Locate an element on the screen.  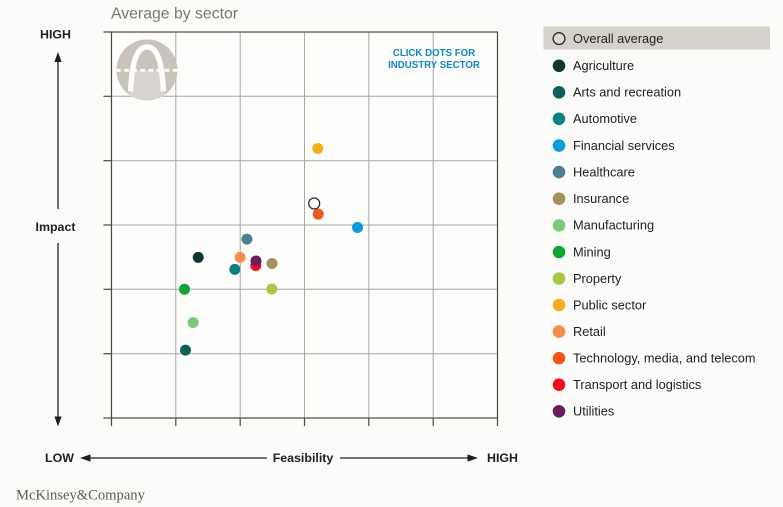
svg-text: Overall average is located at coordinates (618, 38).